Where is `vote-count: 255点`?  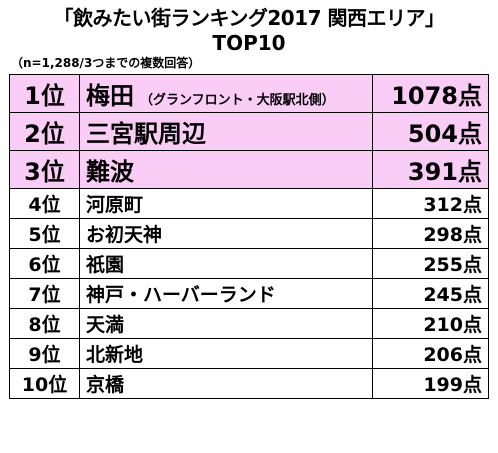
vote-count: 255点 is located at coordinates (430, 263).